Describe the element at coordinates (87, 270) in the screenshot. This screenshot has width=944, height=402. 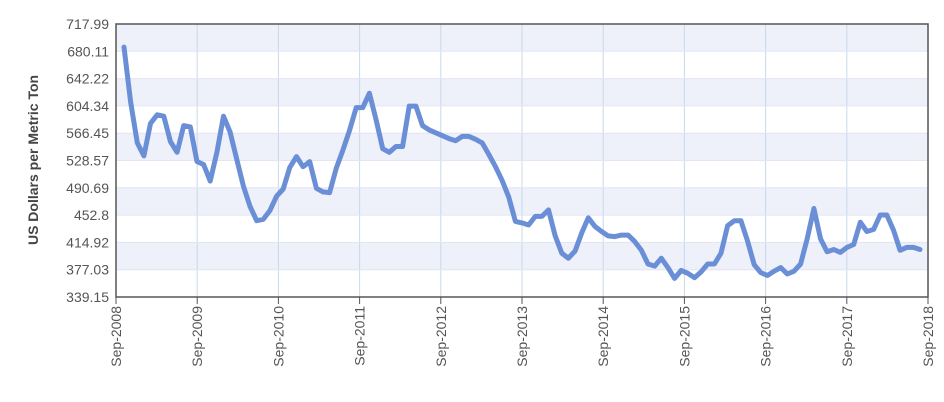
I see `y-tick-label: 377.03` at that location.